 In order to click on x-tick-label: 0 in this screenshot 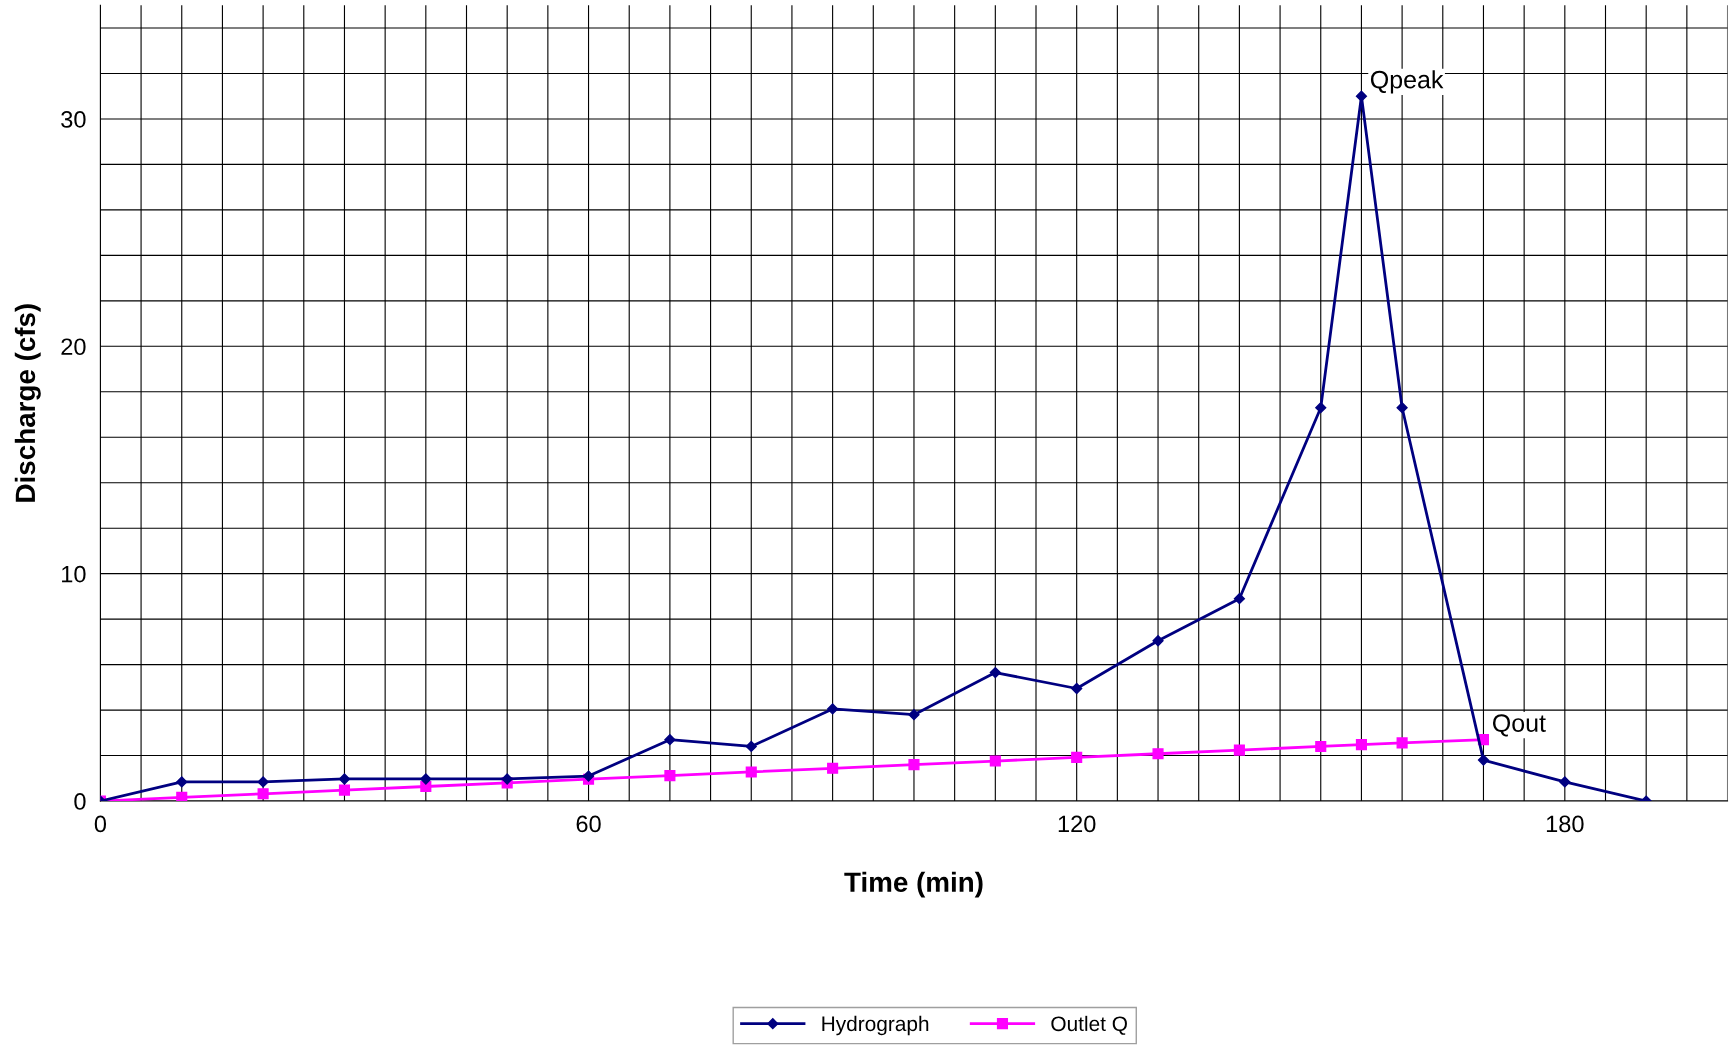, I will do `click(100, 824)`.